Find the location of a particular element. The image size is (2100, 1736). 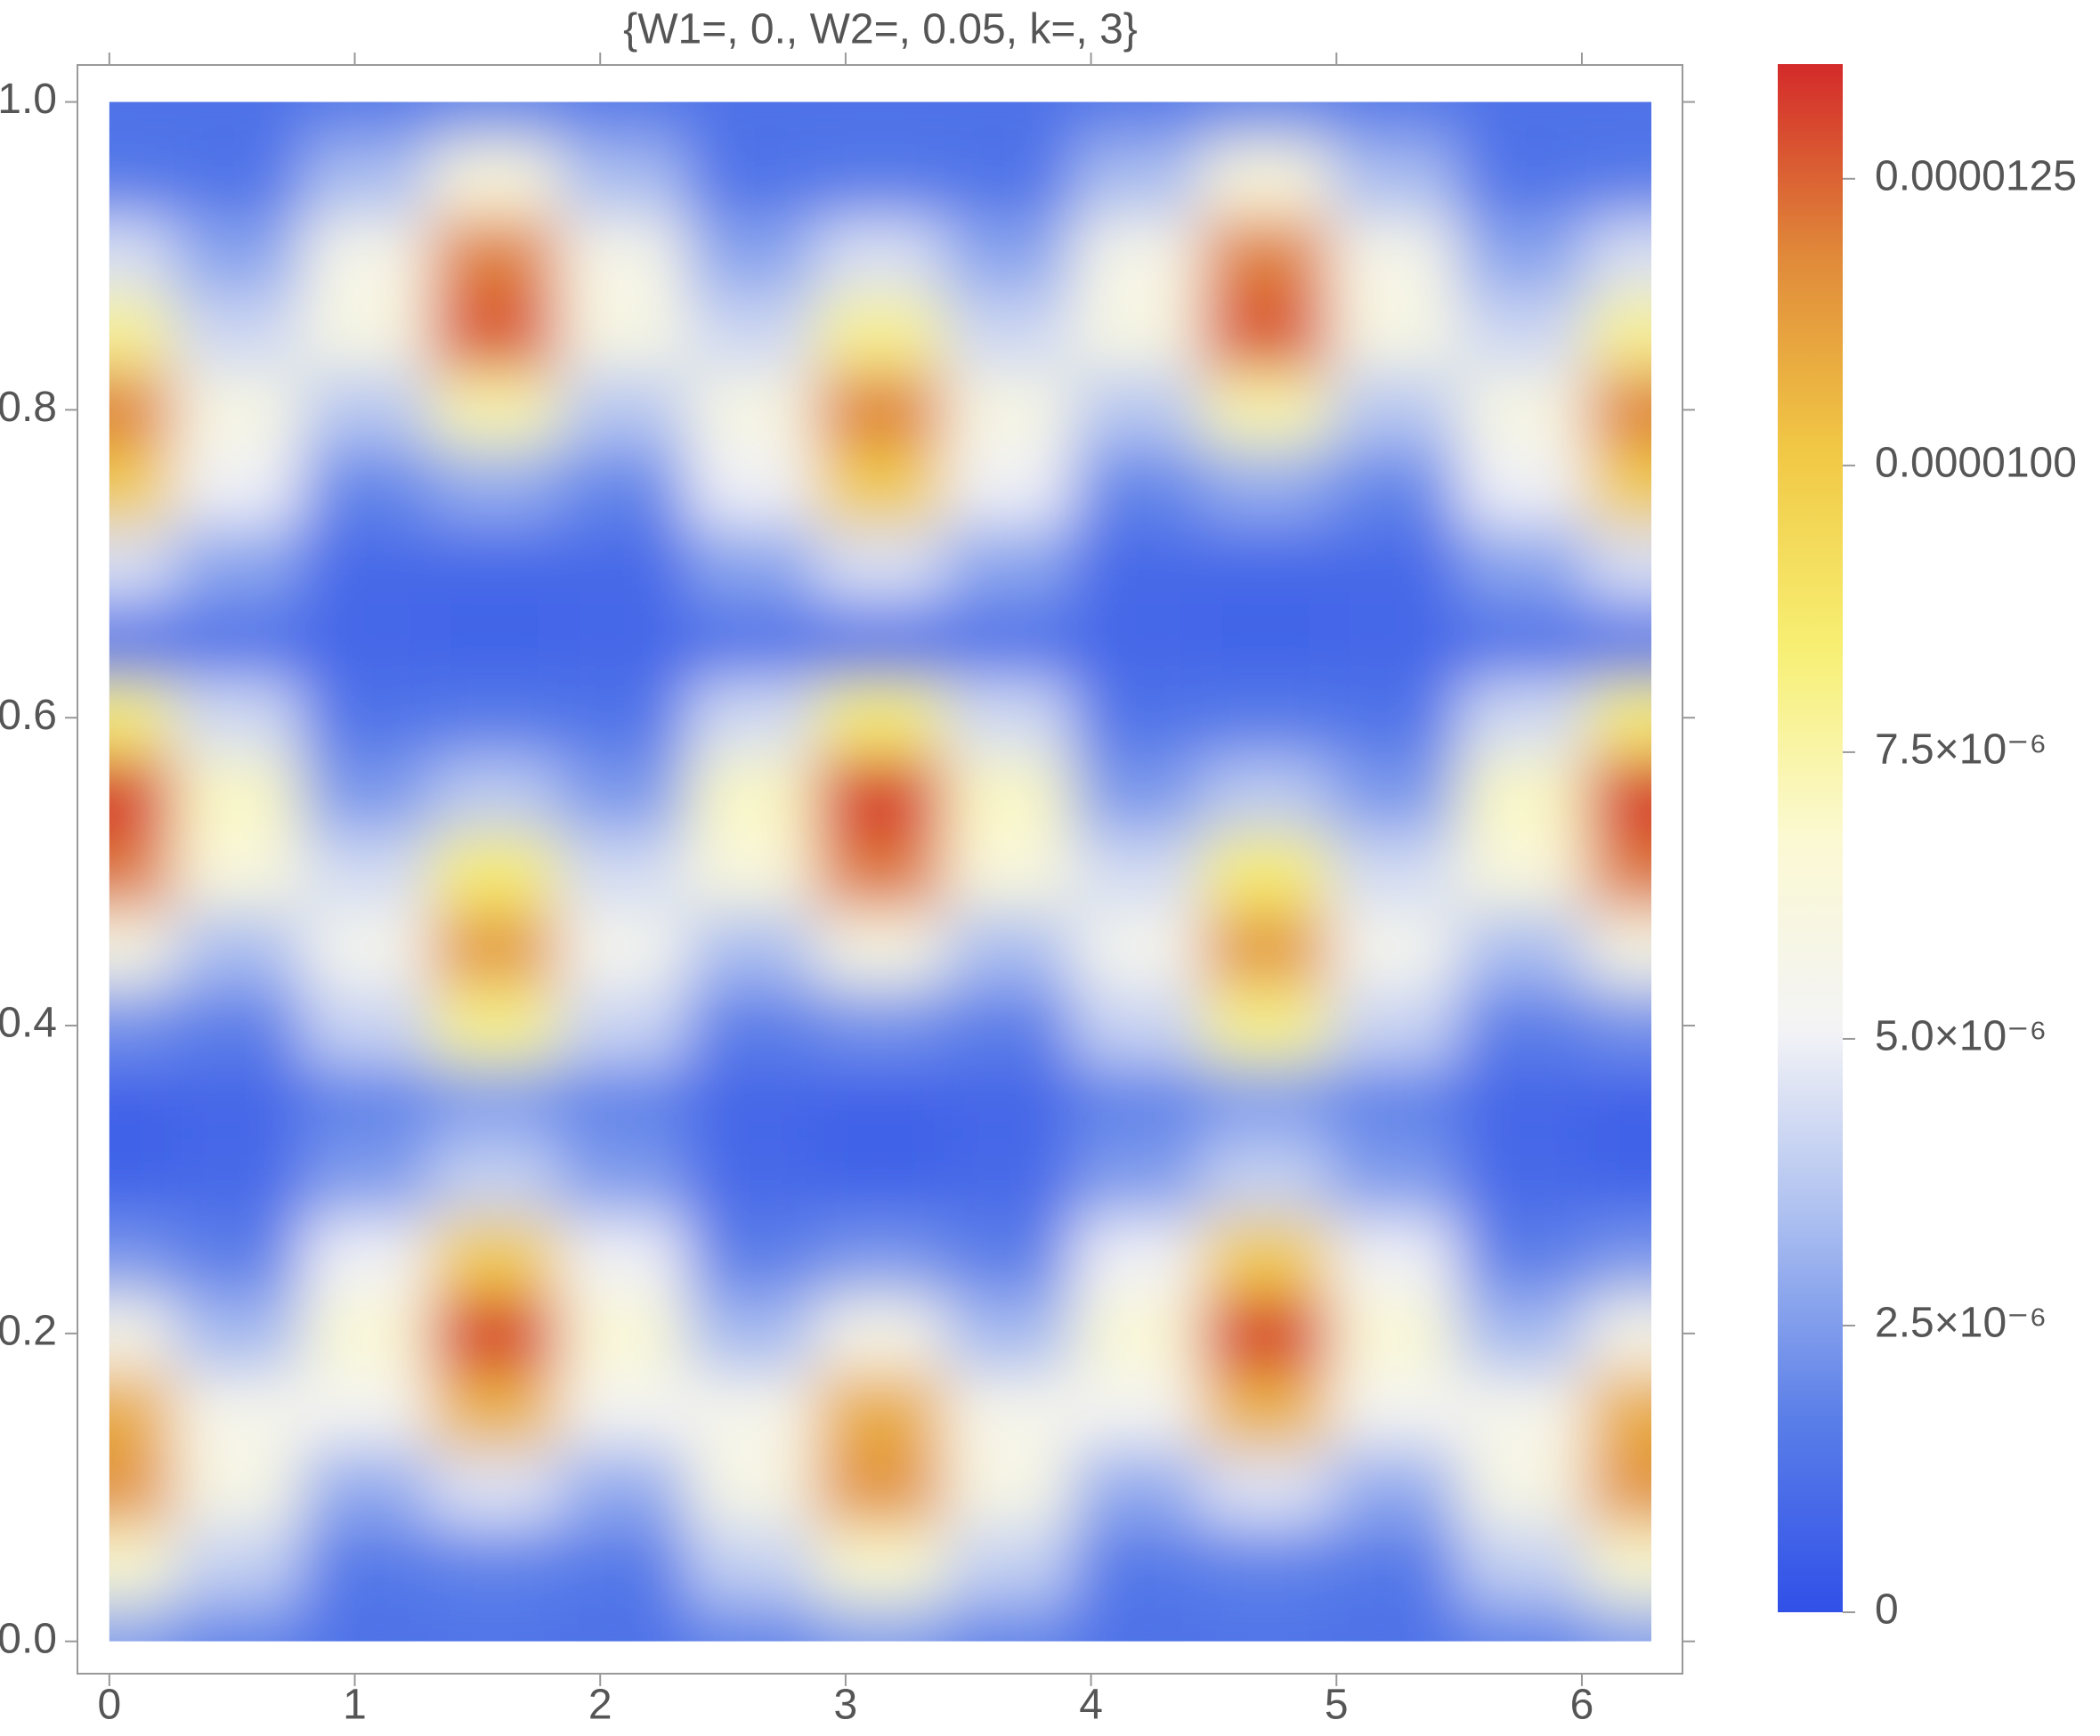

x-tick-label: 0 is located at coordinates (109, 1705).